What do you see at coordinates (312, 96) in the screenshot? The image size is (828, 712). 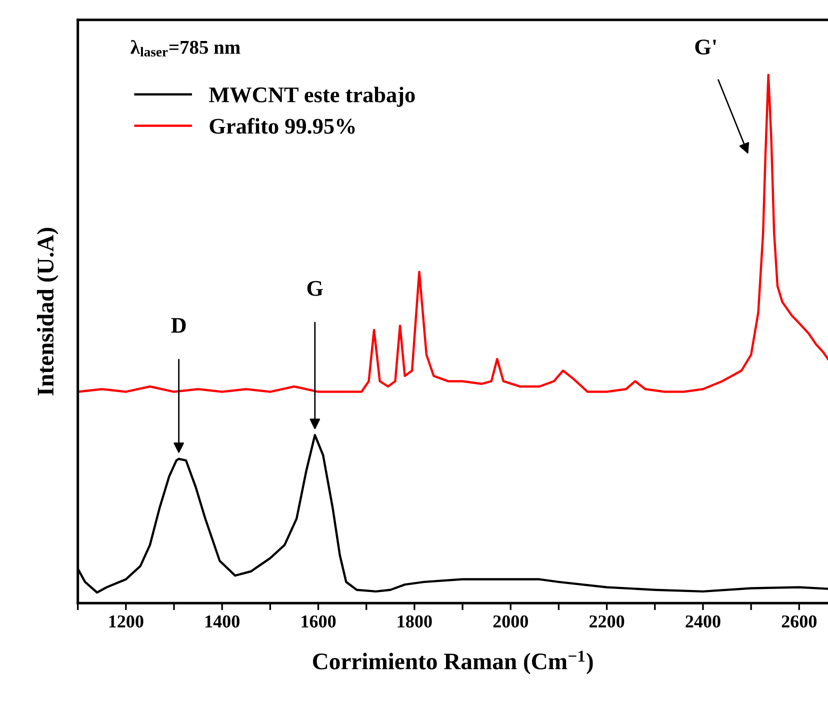 I see `legend-label: MWCNT este trabajo` at bounding box center [312, 96].